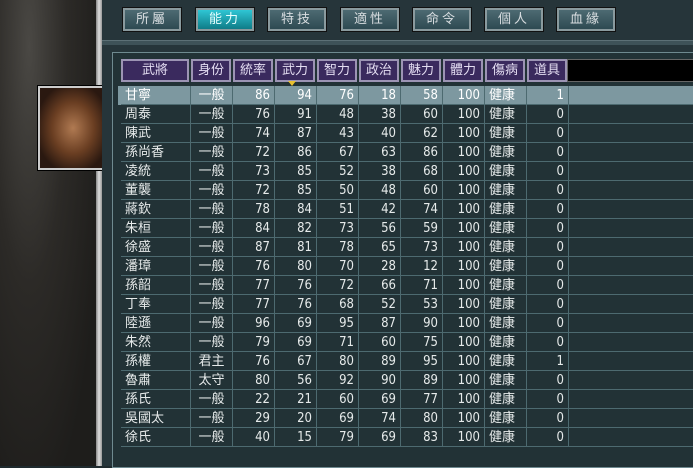  Describe the element at coordinates (422, 342) in the screenshot. I see `cell-魅力: 75` at that location.